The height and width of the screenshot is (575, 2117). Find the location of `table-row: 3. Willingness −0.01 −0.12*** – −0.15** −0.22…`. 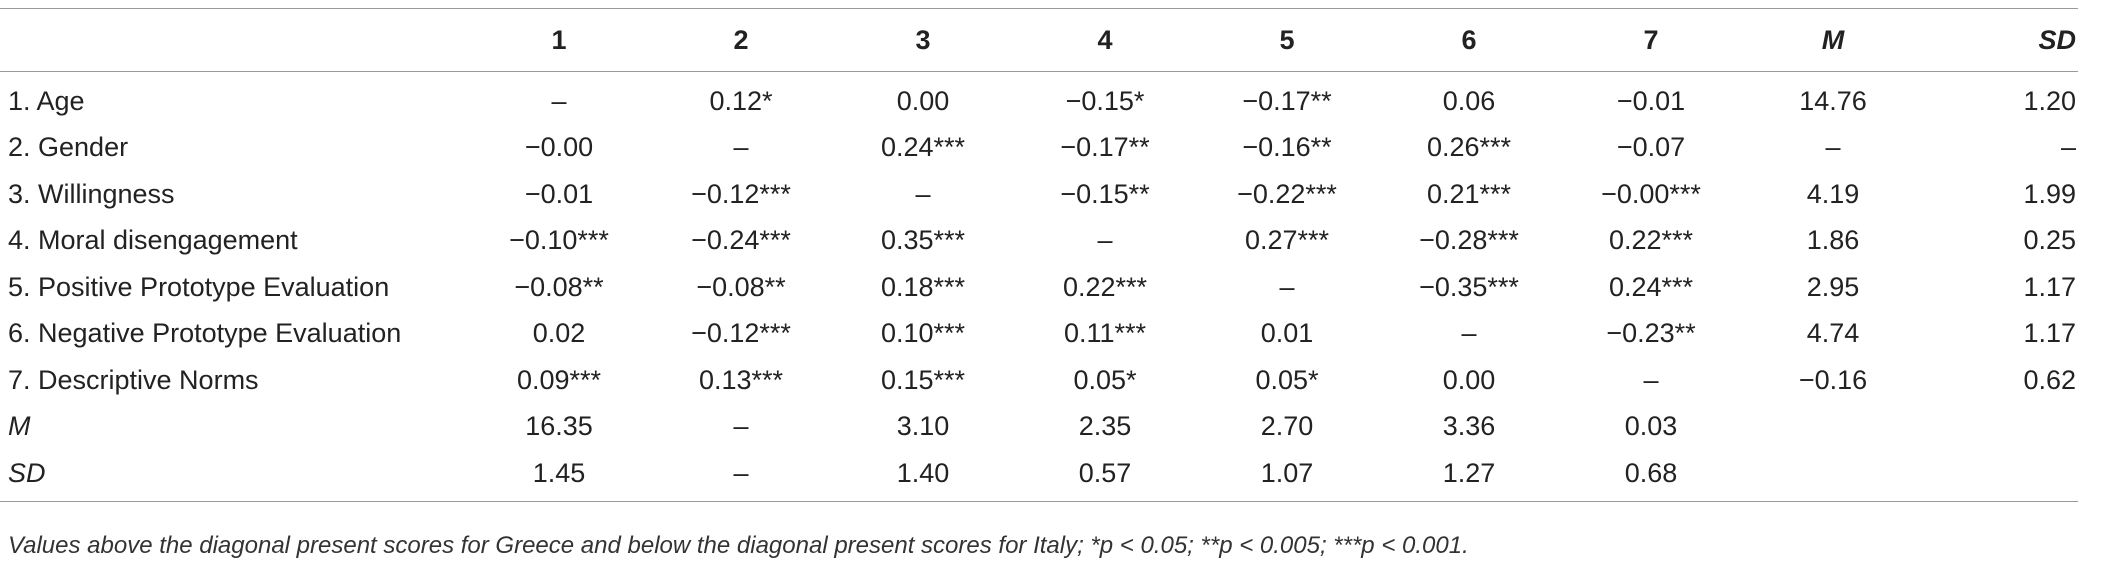

table-row: 3. Willingness −0.01 −0.12*** – −0.15** −0.22… is located at coordinates (1039, 194).